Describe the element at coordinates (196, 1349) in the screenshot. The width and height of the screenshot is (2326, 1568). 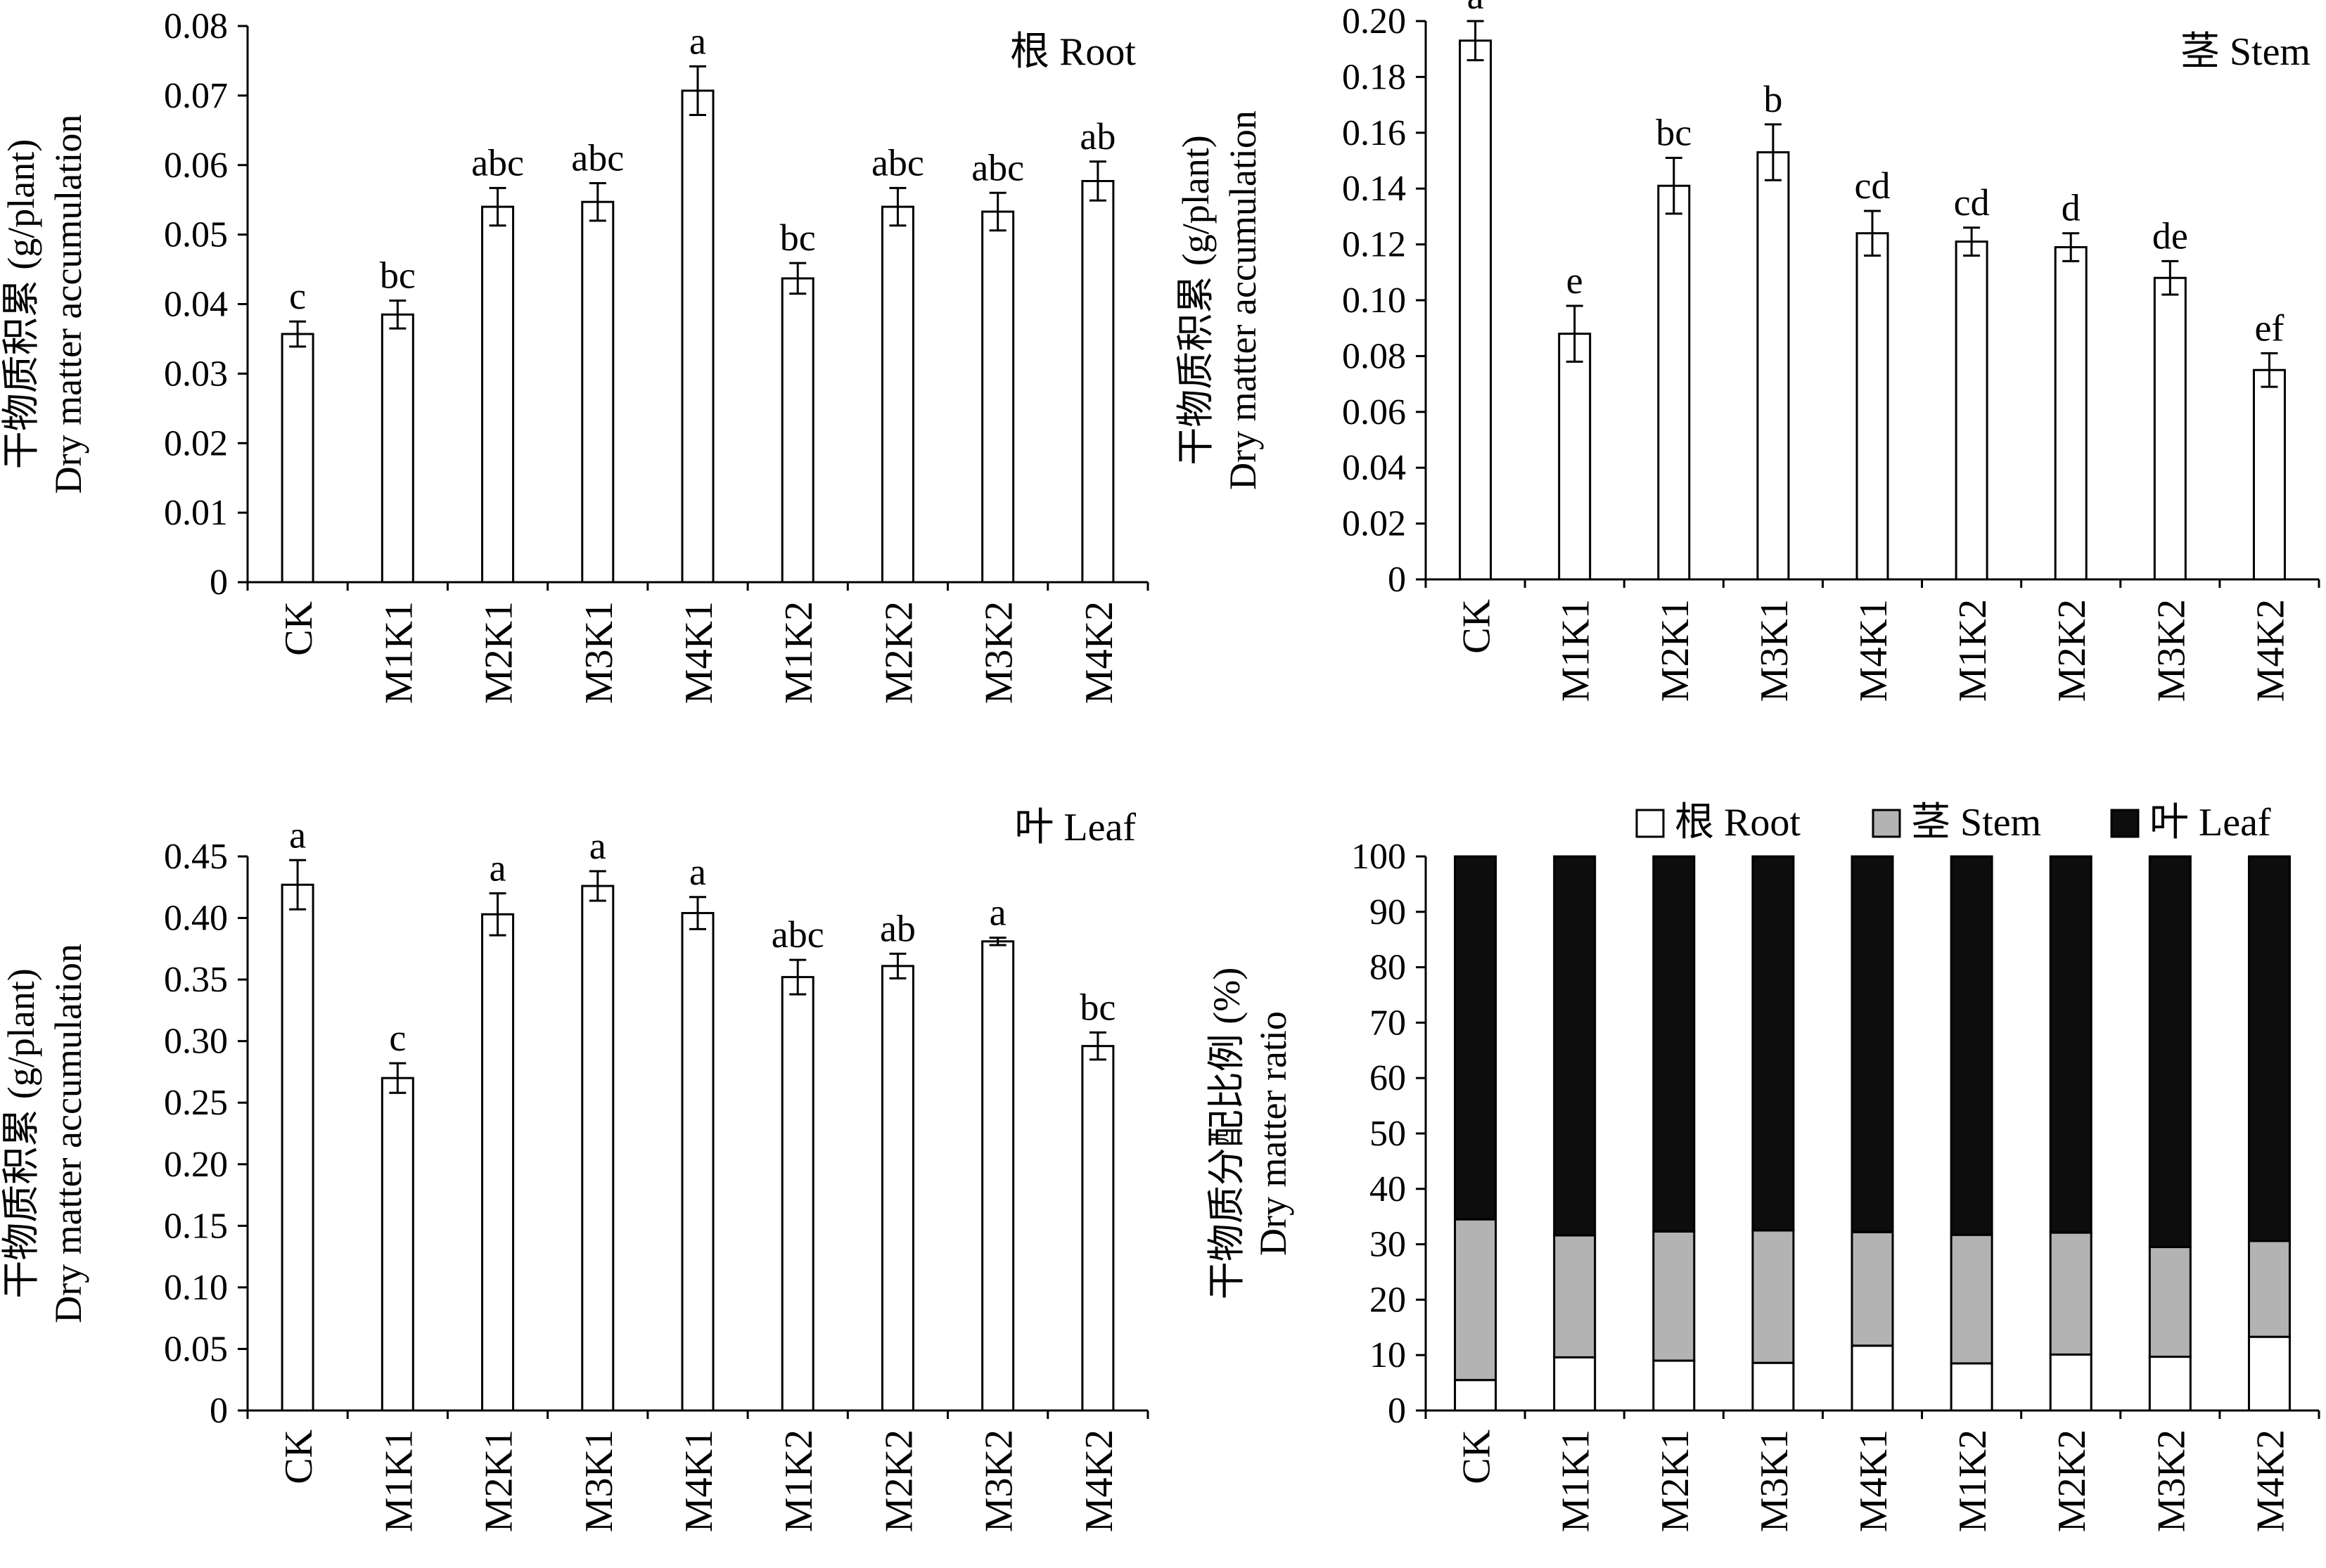
I see `y-tick-label: 0.05` at that location.